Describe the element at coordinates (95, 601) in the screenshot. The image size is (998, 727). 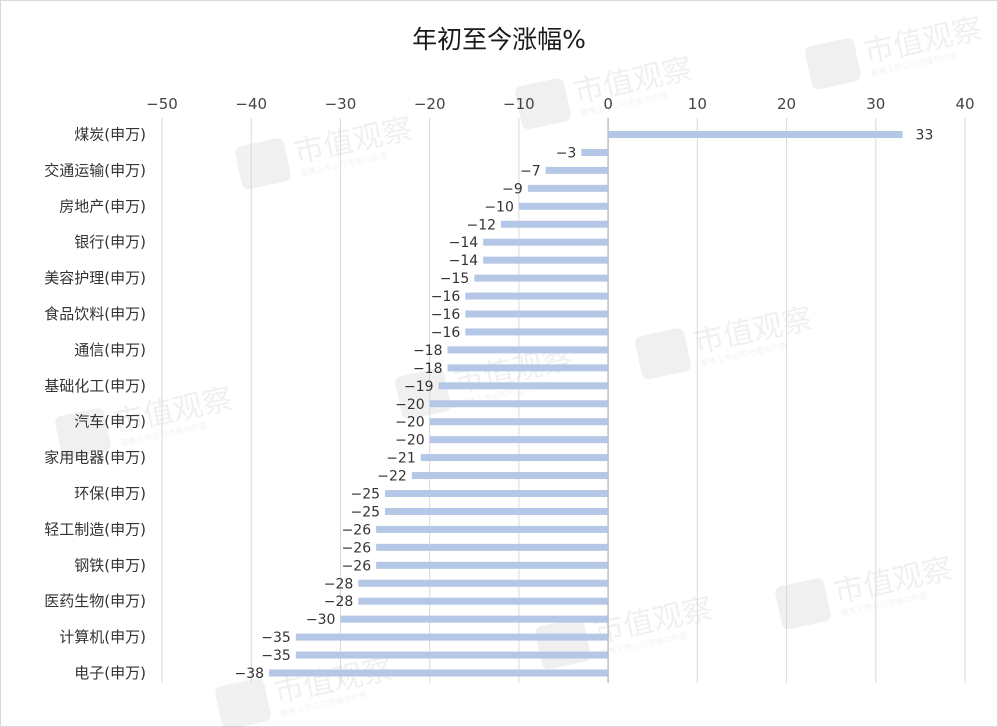
I see `category-label: 医药生物(申万)` at that location.